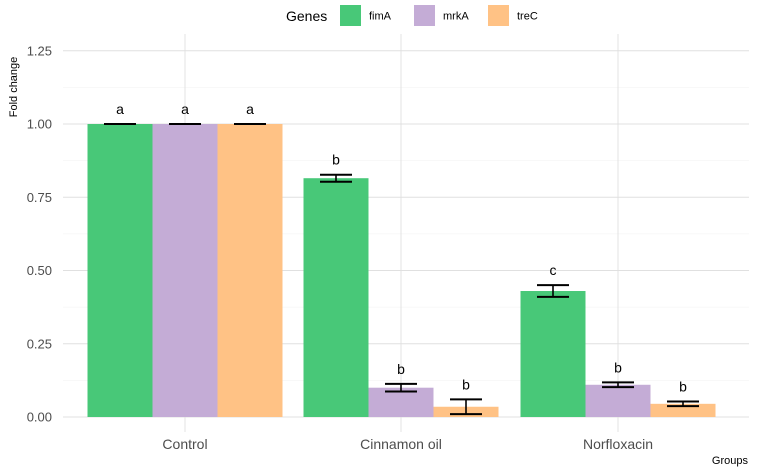  What do you see at coordinates (618, 444) in the screenshot?
I see `x-tick-label: Norfloxacin` at bounding box center [618, 444].